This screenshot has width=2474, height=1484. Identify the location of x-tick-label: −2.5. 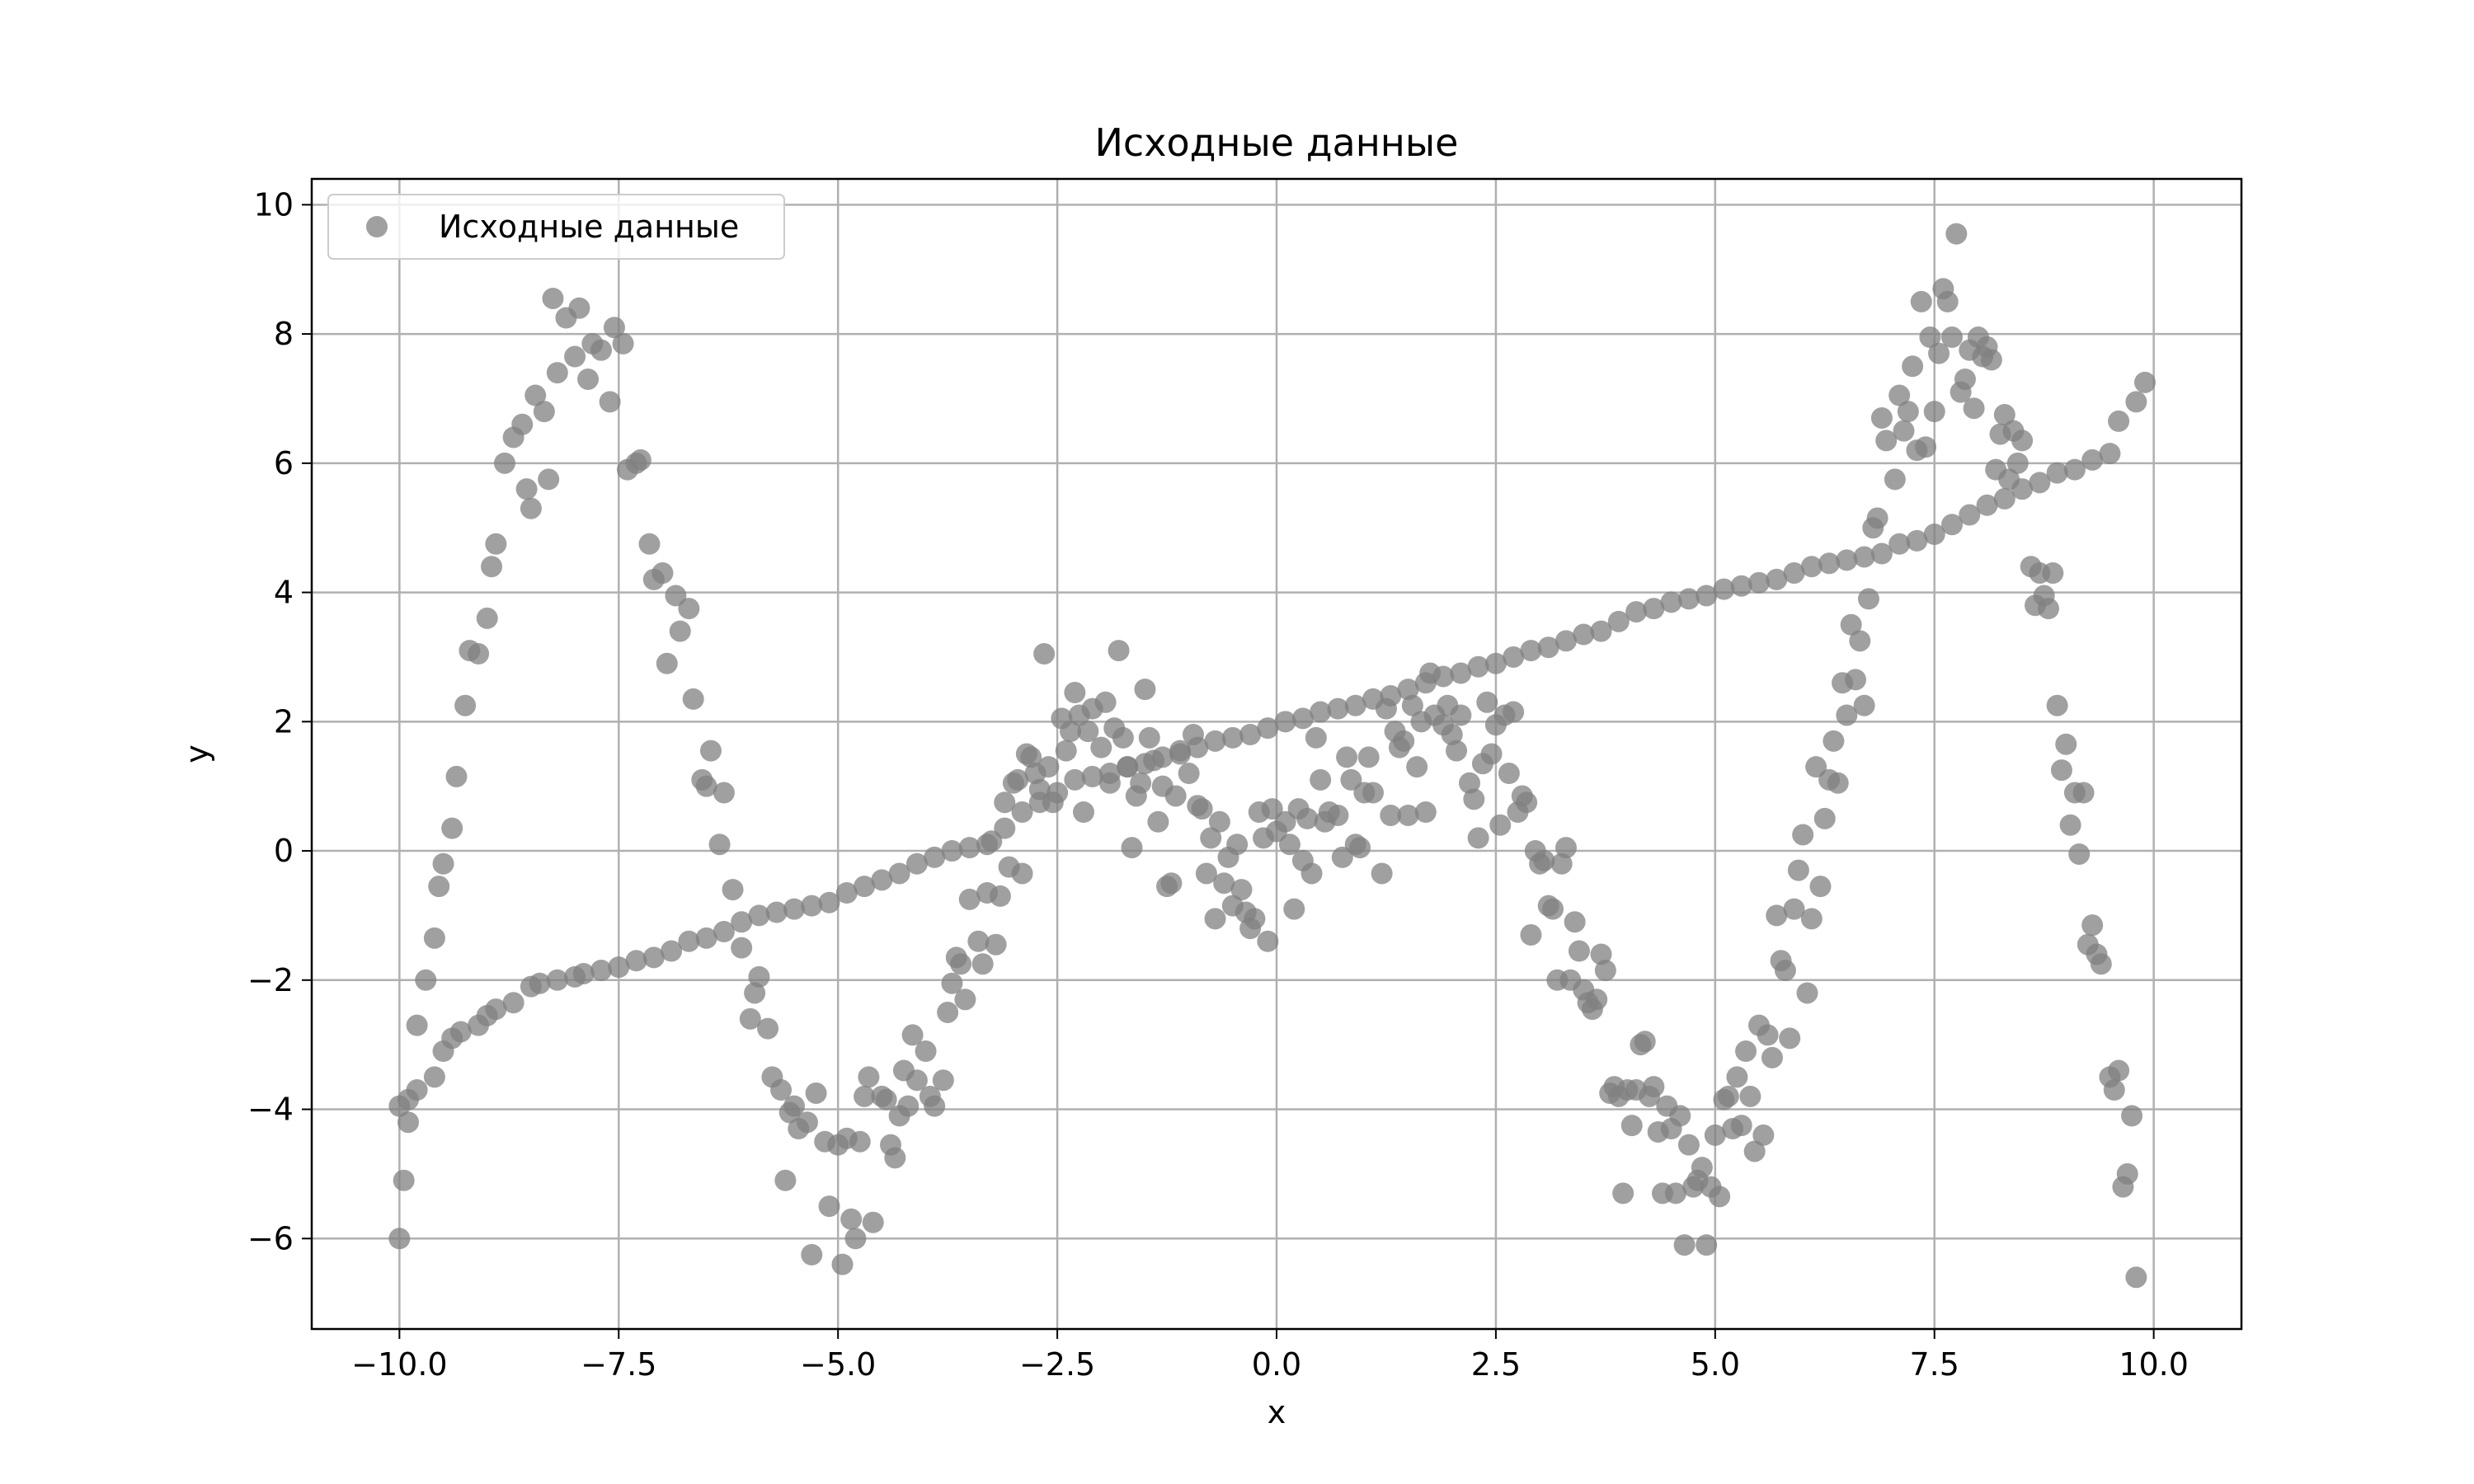
(1057, 1364).